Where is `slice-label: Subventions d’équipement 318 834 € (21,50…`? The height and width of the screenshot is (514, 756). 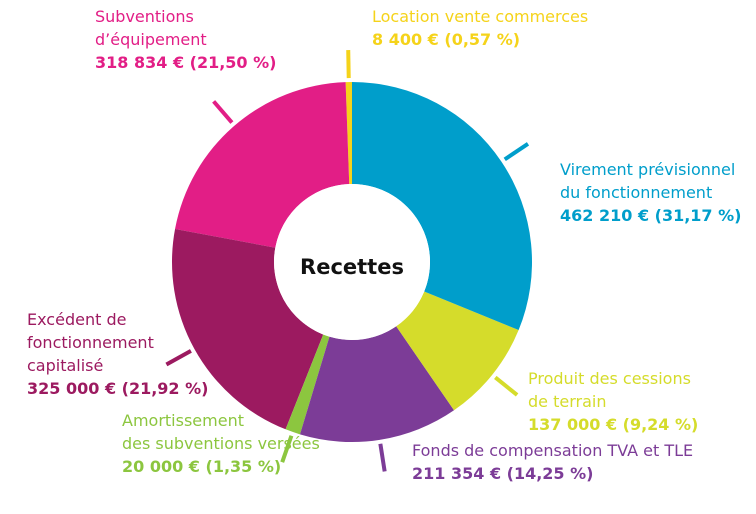
slice-label: Subventions d’équipement 318 834 € (21,50… is located at coordinates (185, 39).